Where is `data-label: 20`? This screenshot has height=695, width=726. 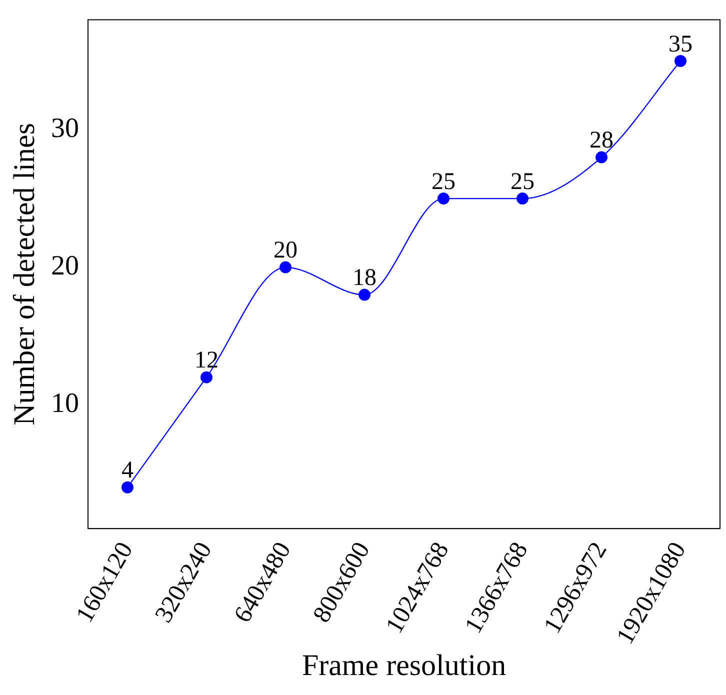
data-label: 20 is located at coordinates (286, 251).